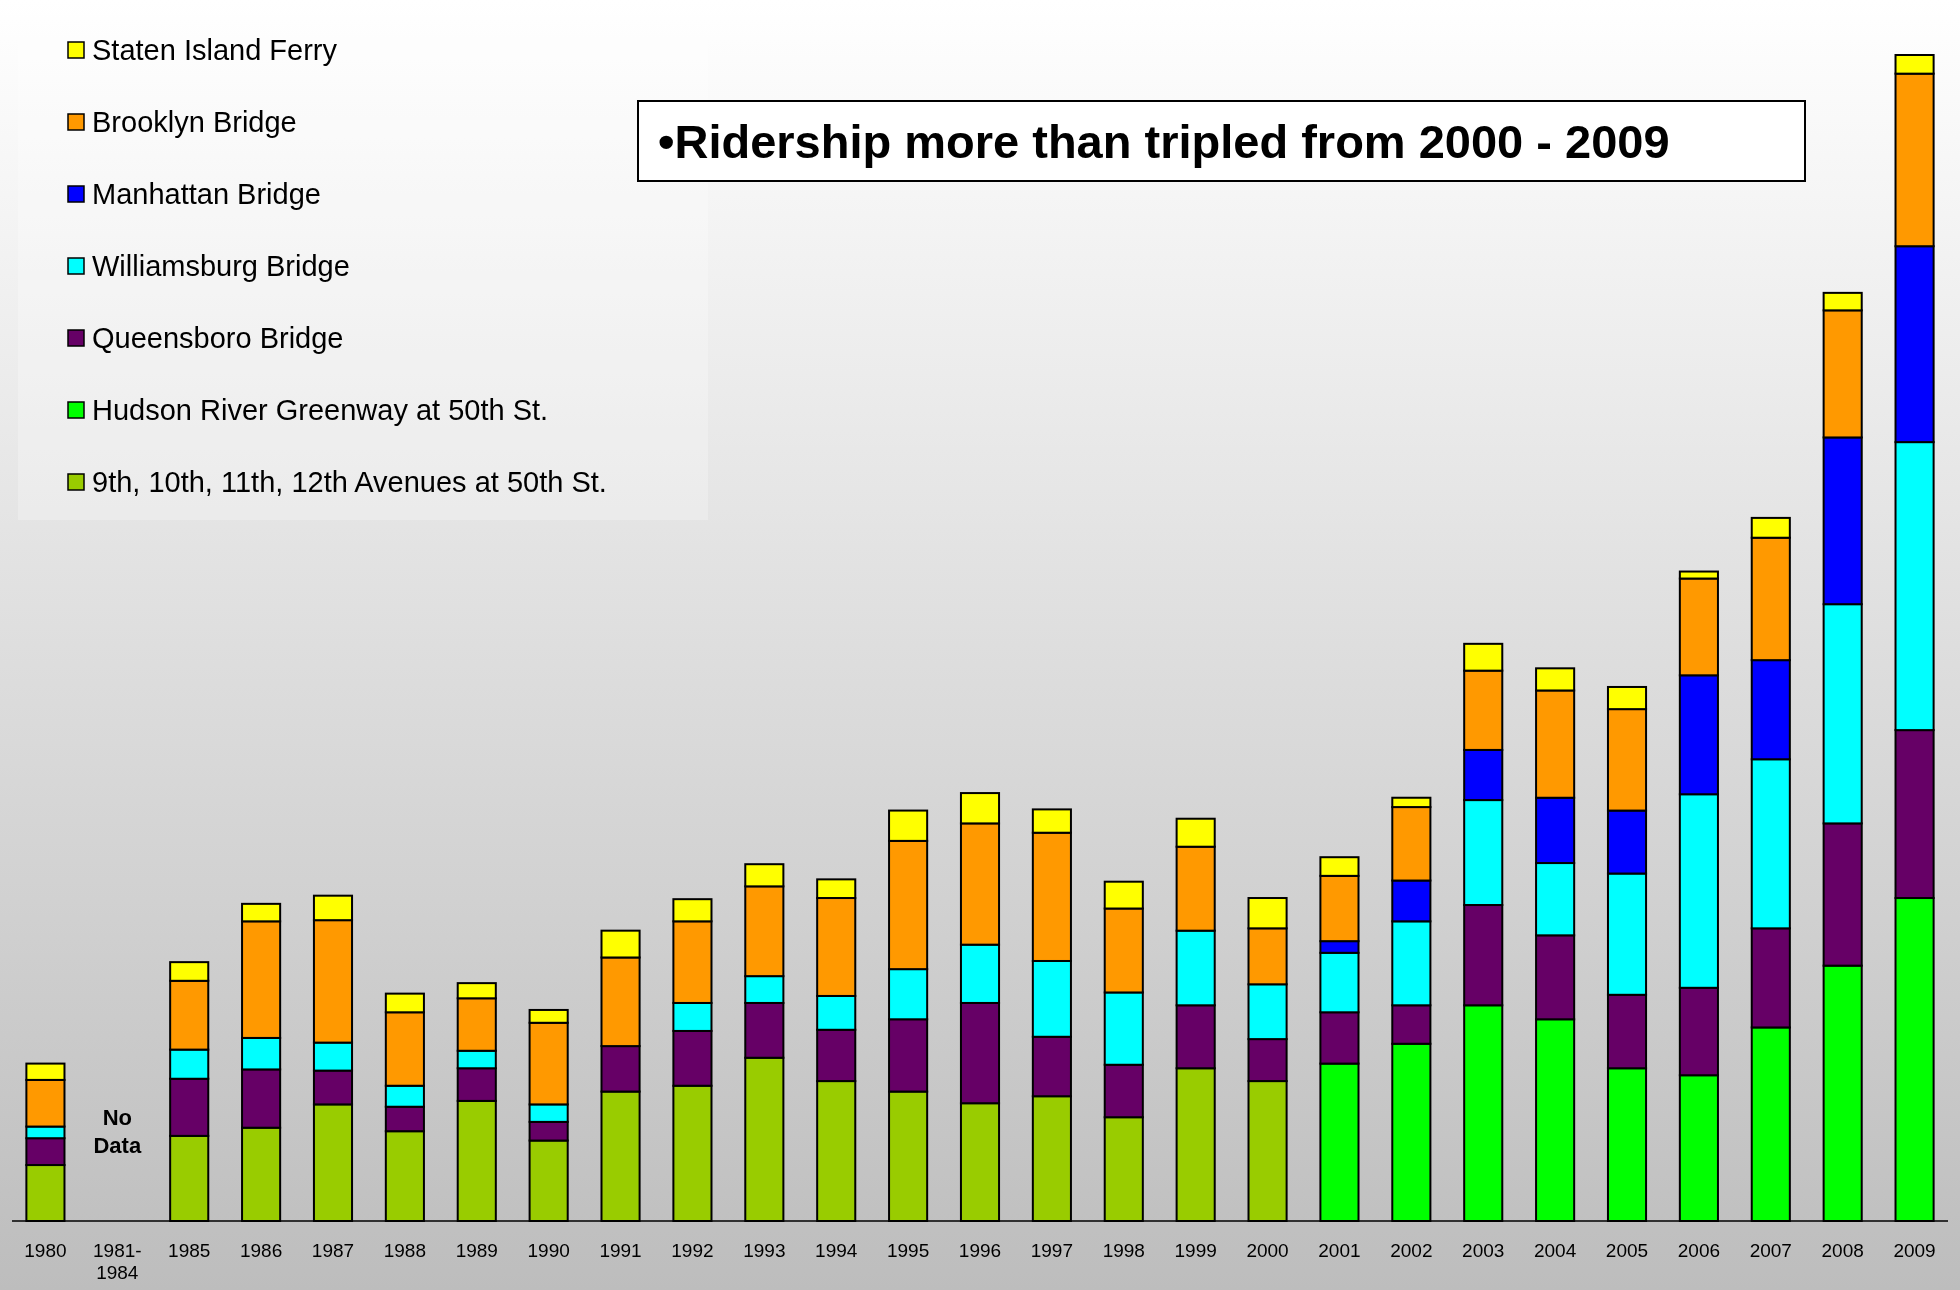 This screenshot has height=1290, width=1960. What do you see at coordinates (1267, 1250) in the screenshot?
I see `x-tick-label: 2000` at bounding box center [1267, 1250].